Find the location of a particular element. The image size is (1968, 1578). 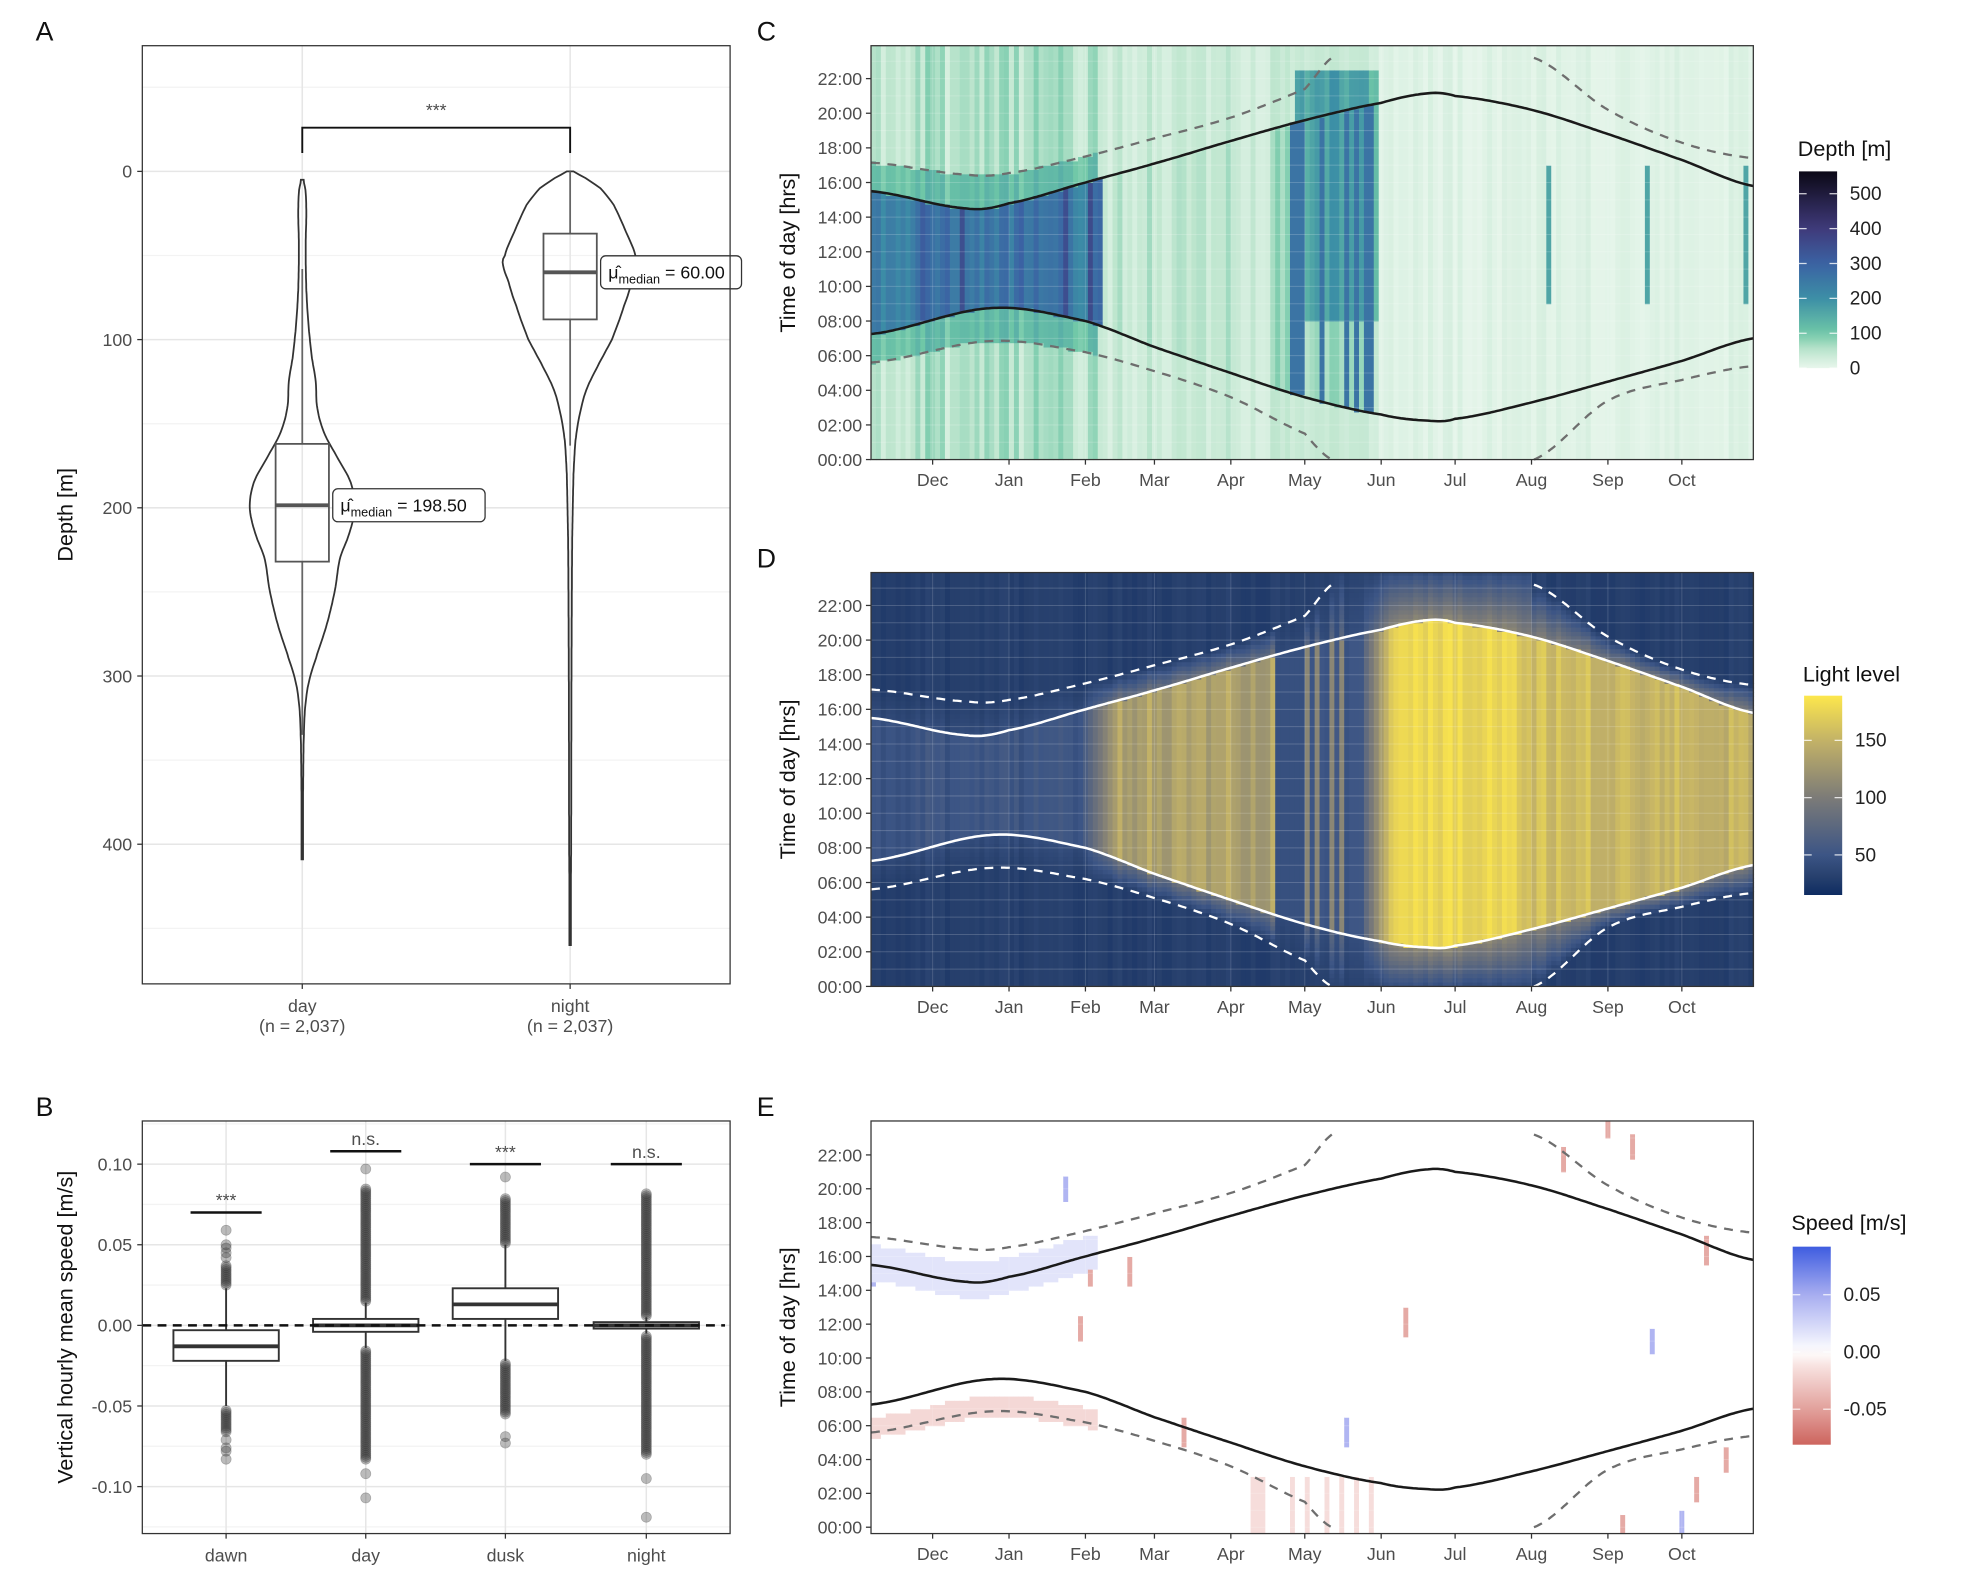

colorbar-tick-label: 300 is located at coordinates (1866, 264).